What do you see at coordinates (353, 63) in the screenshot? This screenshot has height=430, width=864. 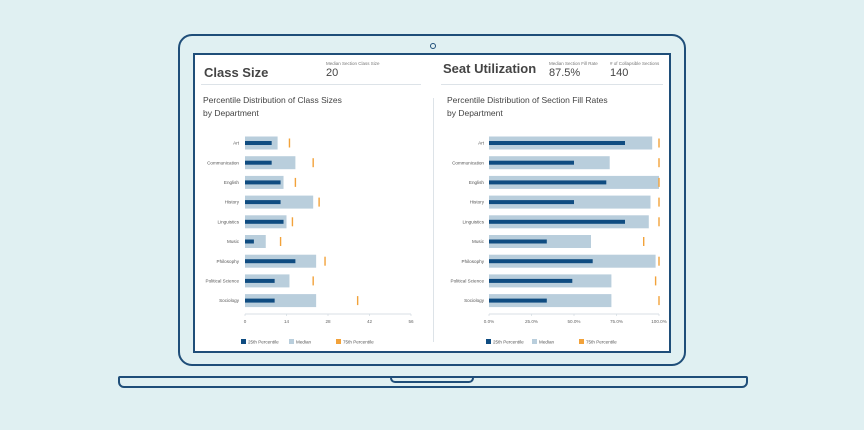 I see `median-class-size-label: Median Section Class Size` at bounding box center [353, 63].